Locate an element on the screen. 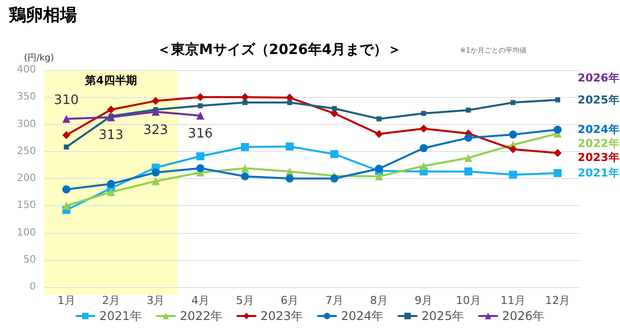 This screenshot has height=329, width=620. legend-label: 2026年 is located at coordinates (523, 316).